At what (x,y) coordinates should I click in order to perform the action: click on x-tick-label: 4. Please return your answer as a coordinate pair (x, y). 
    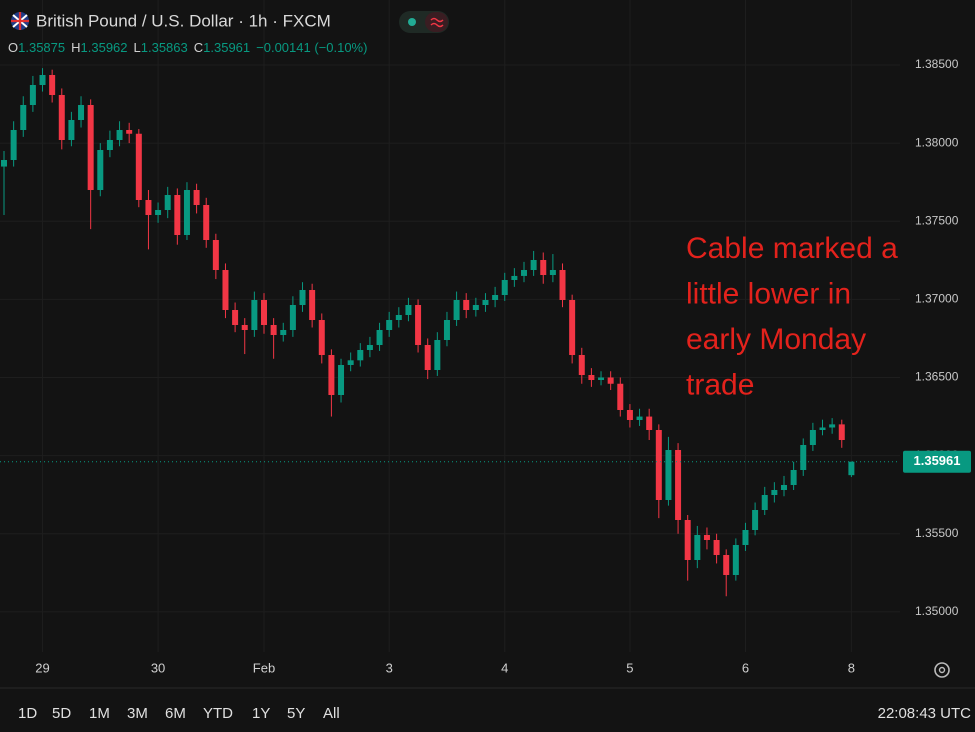
    Looking at the image, I should click on (504, 667).